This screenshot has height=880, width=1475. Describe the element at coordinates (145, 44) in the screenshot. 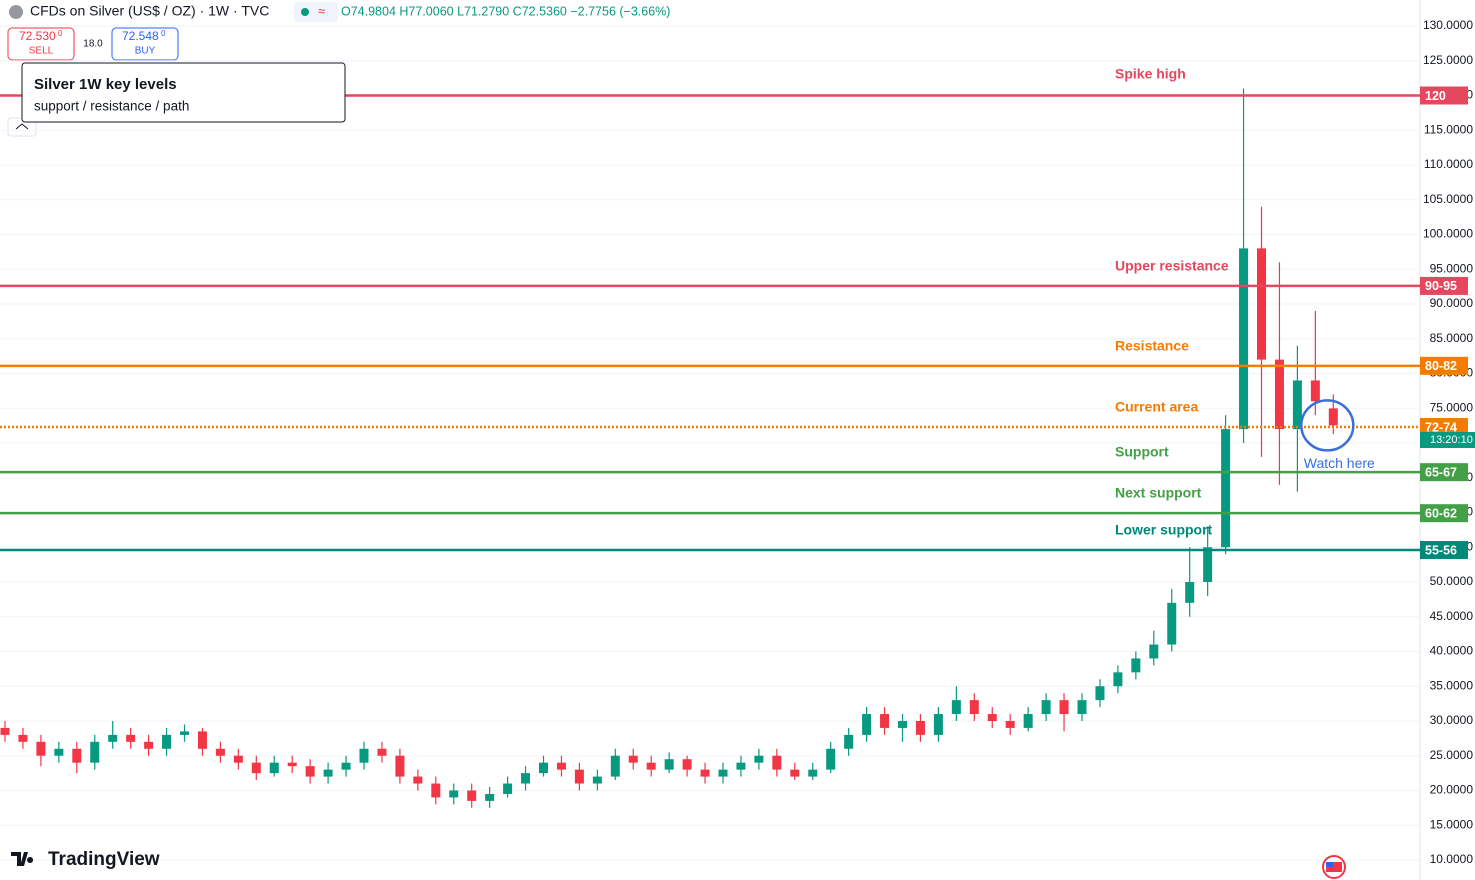

I see `buy-button` at that location.